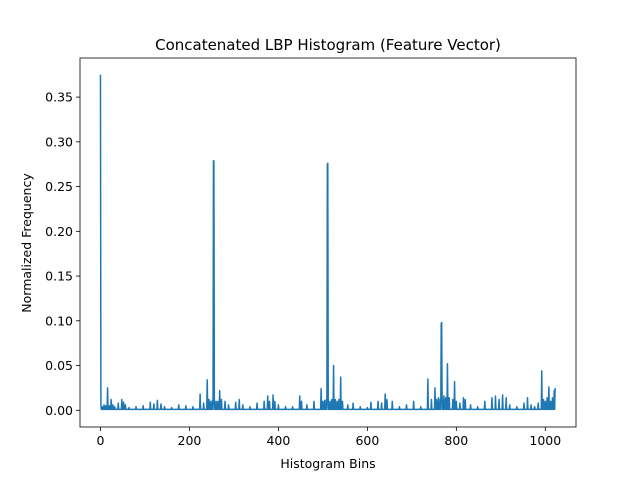  I want to click on x-tick-label: 400, so click(278, 440).